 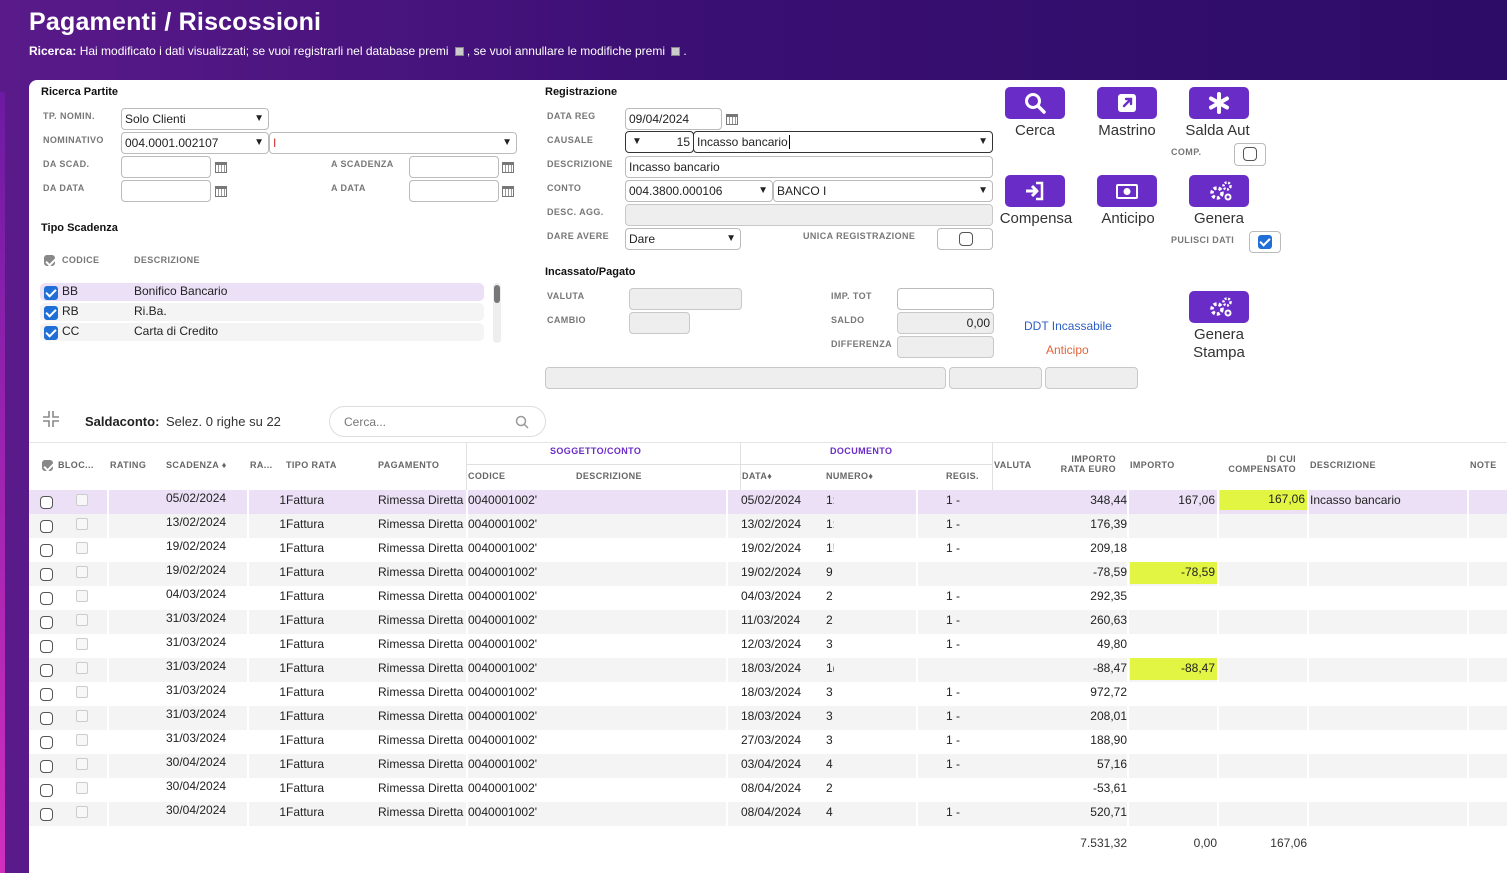 What do you see at coordinates (1259, 464) in the screenshot?
I see `col-di-cui-compensato: DI CUI COMPENSATO` at bounding box center [1259, 464].